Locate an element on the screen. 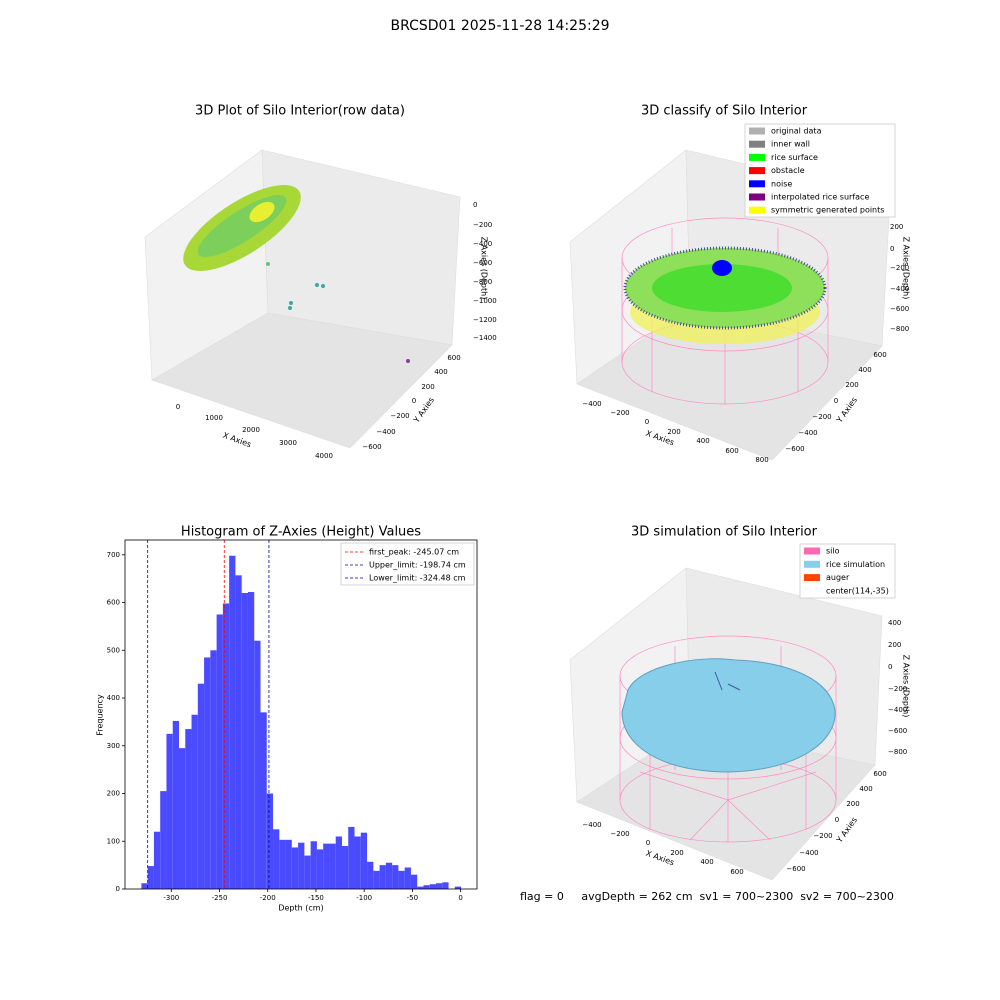  legend-label: inner wall is located at coordinates (790, 144).